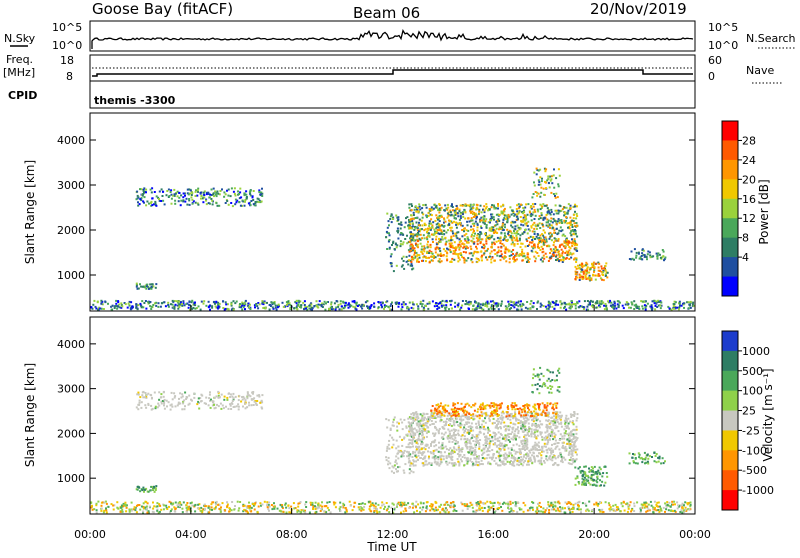 The image size is (800, 558). I want to click on nsky-label: N.Sky, so click(20, 38).